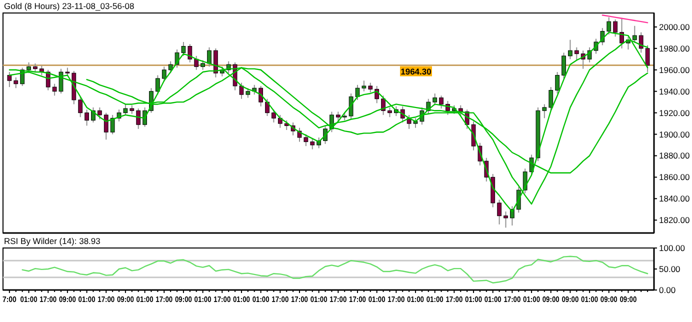  What do you see at coordinates (674, 177) in the screenshot?
I see `y-tick-label: 1860.00` at bounding box center [674, 177].